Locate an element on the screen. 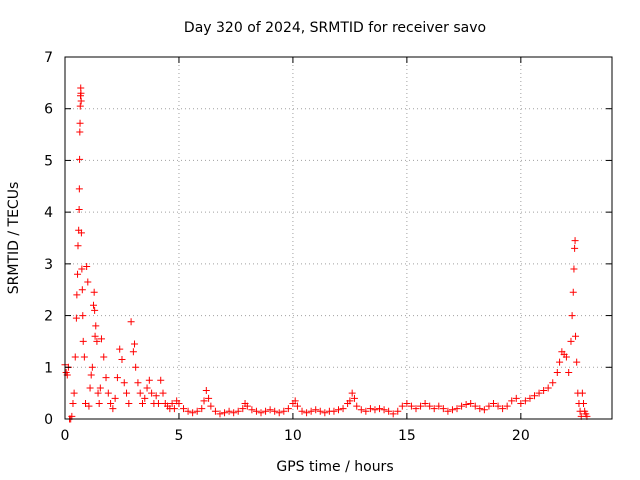 The height and width of the screenshot is (480, 640). y-tick-label: 7 is located at coordinates (48, 58).